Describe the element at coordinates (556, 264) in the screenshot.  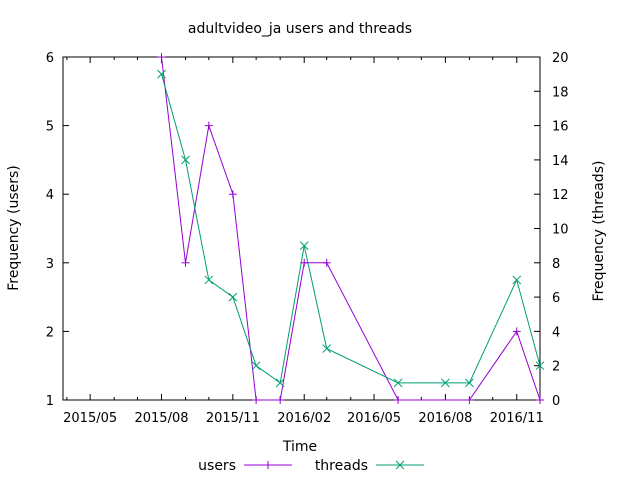
I see `y2-tick-label: 8` at that location.